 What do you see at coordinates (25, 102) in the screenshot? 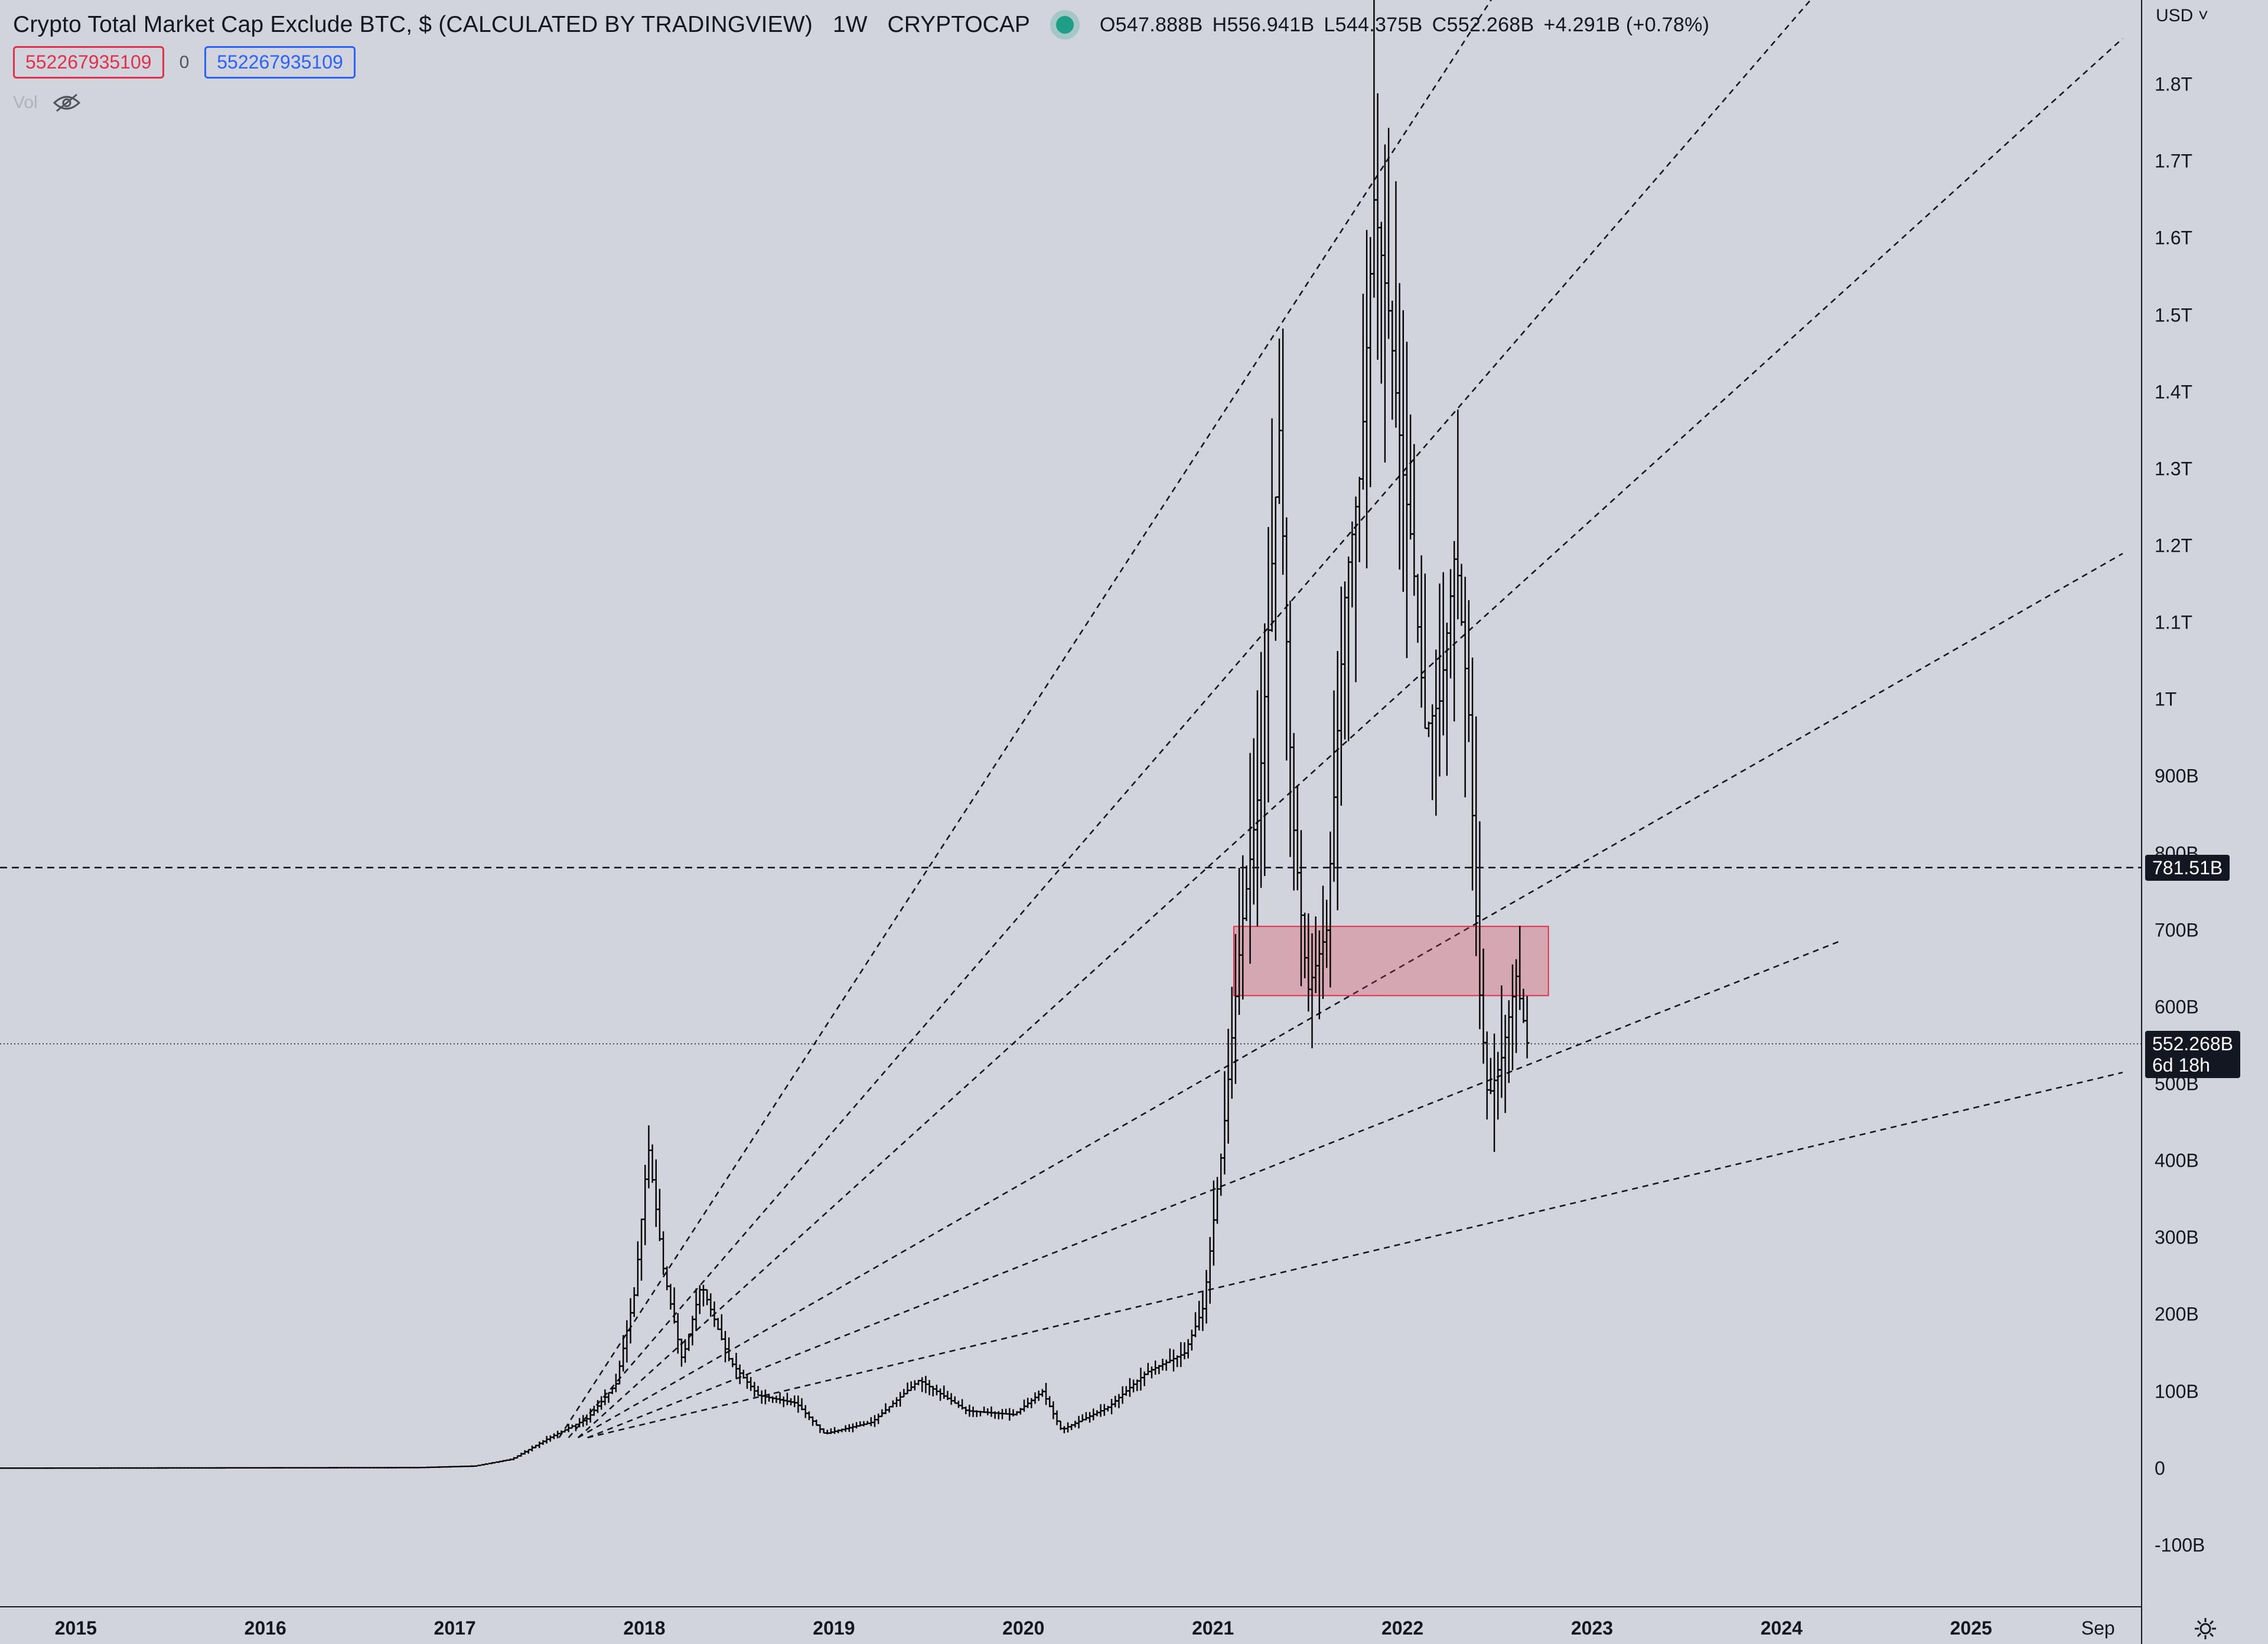
I see `volume-label: Vol` at bounding box center [25, 102].